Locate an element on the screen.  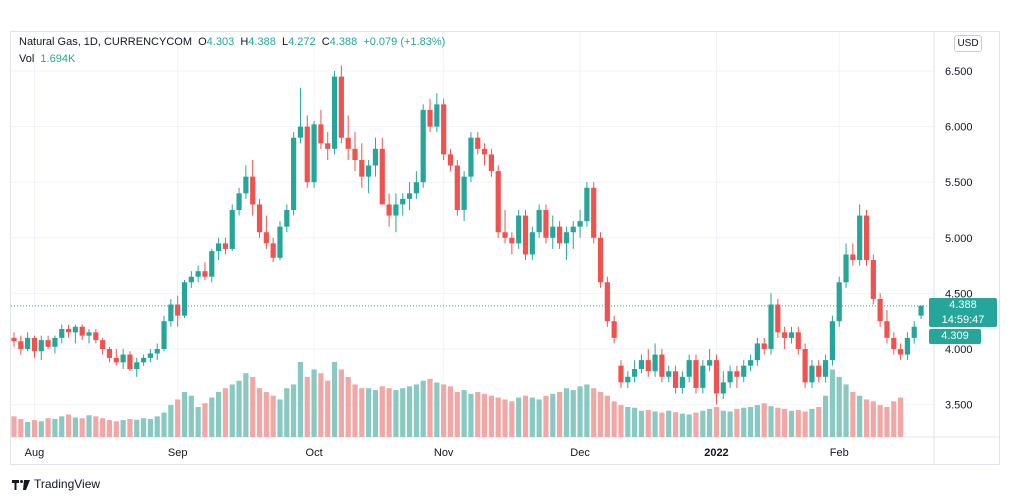
currency-button: USD is located at coordinates (968, 43).